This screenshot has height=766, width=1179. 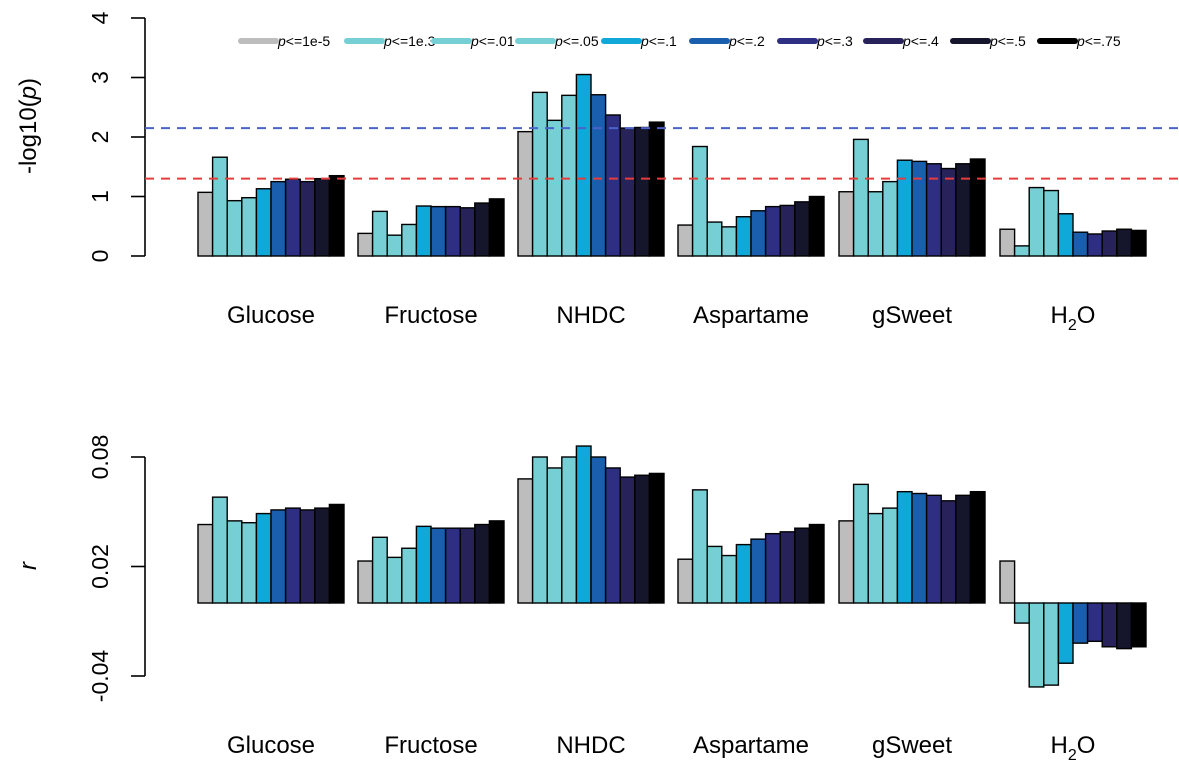 I want to click on y-tick-label: 0.08, so click(x=100, y=457).